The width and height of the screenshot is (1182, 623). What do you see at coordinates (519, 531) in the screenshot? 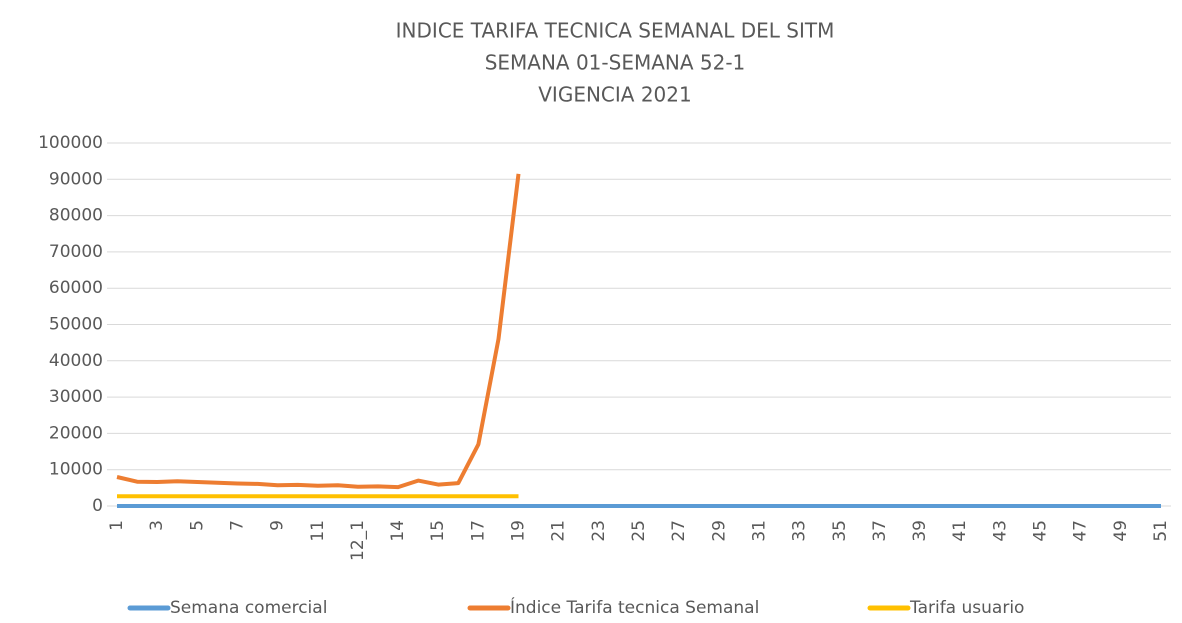
I see `x-tick-label: 19` at bounding box center [519, 531].